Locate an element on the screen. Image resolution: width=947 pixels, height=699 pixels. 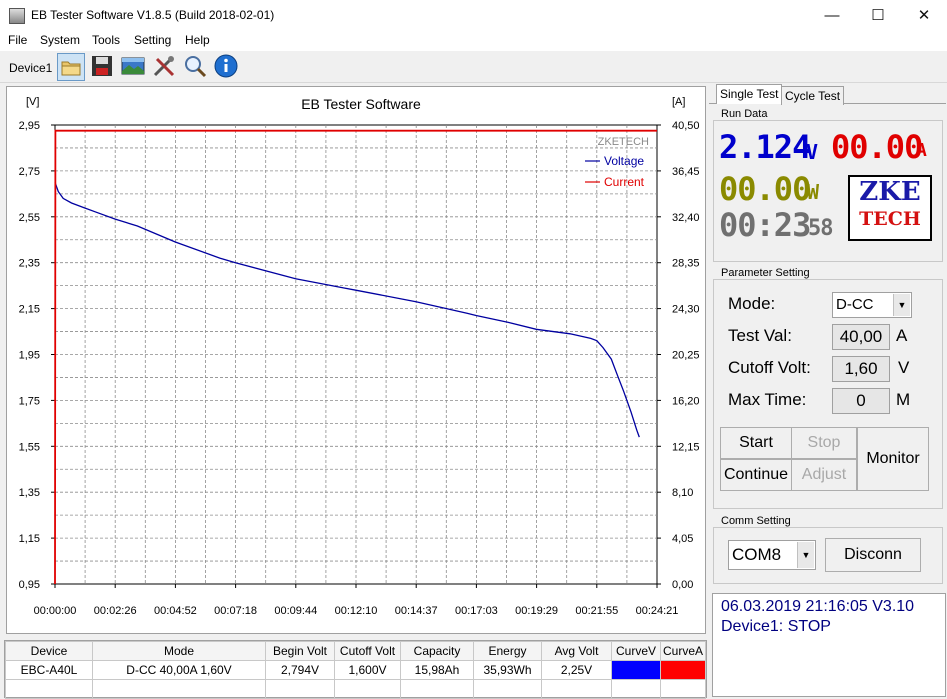
y-right-tick-label: 20,25 is located at coordinates (686, 356).